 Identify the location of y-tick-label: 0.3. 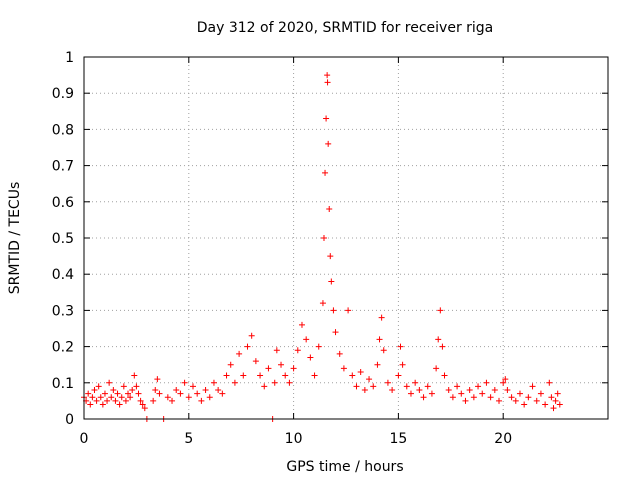
(63, 311).